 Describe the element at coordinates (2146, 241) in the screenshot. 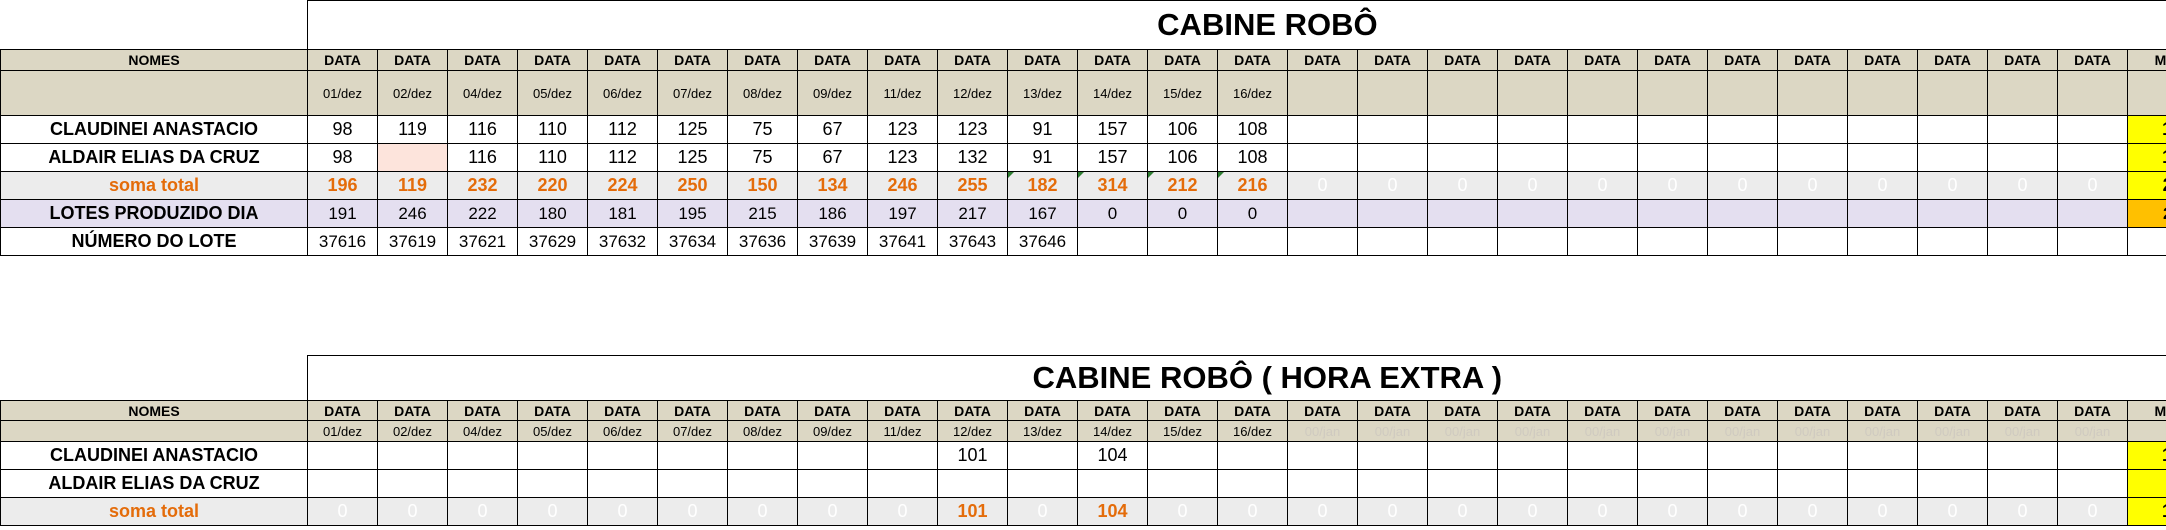

I see `numero-lote-media` at that location.